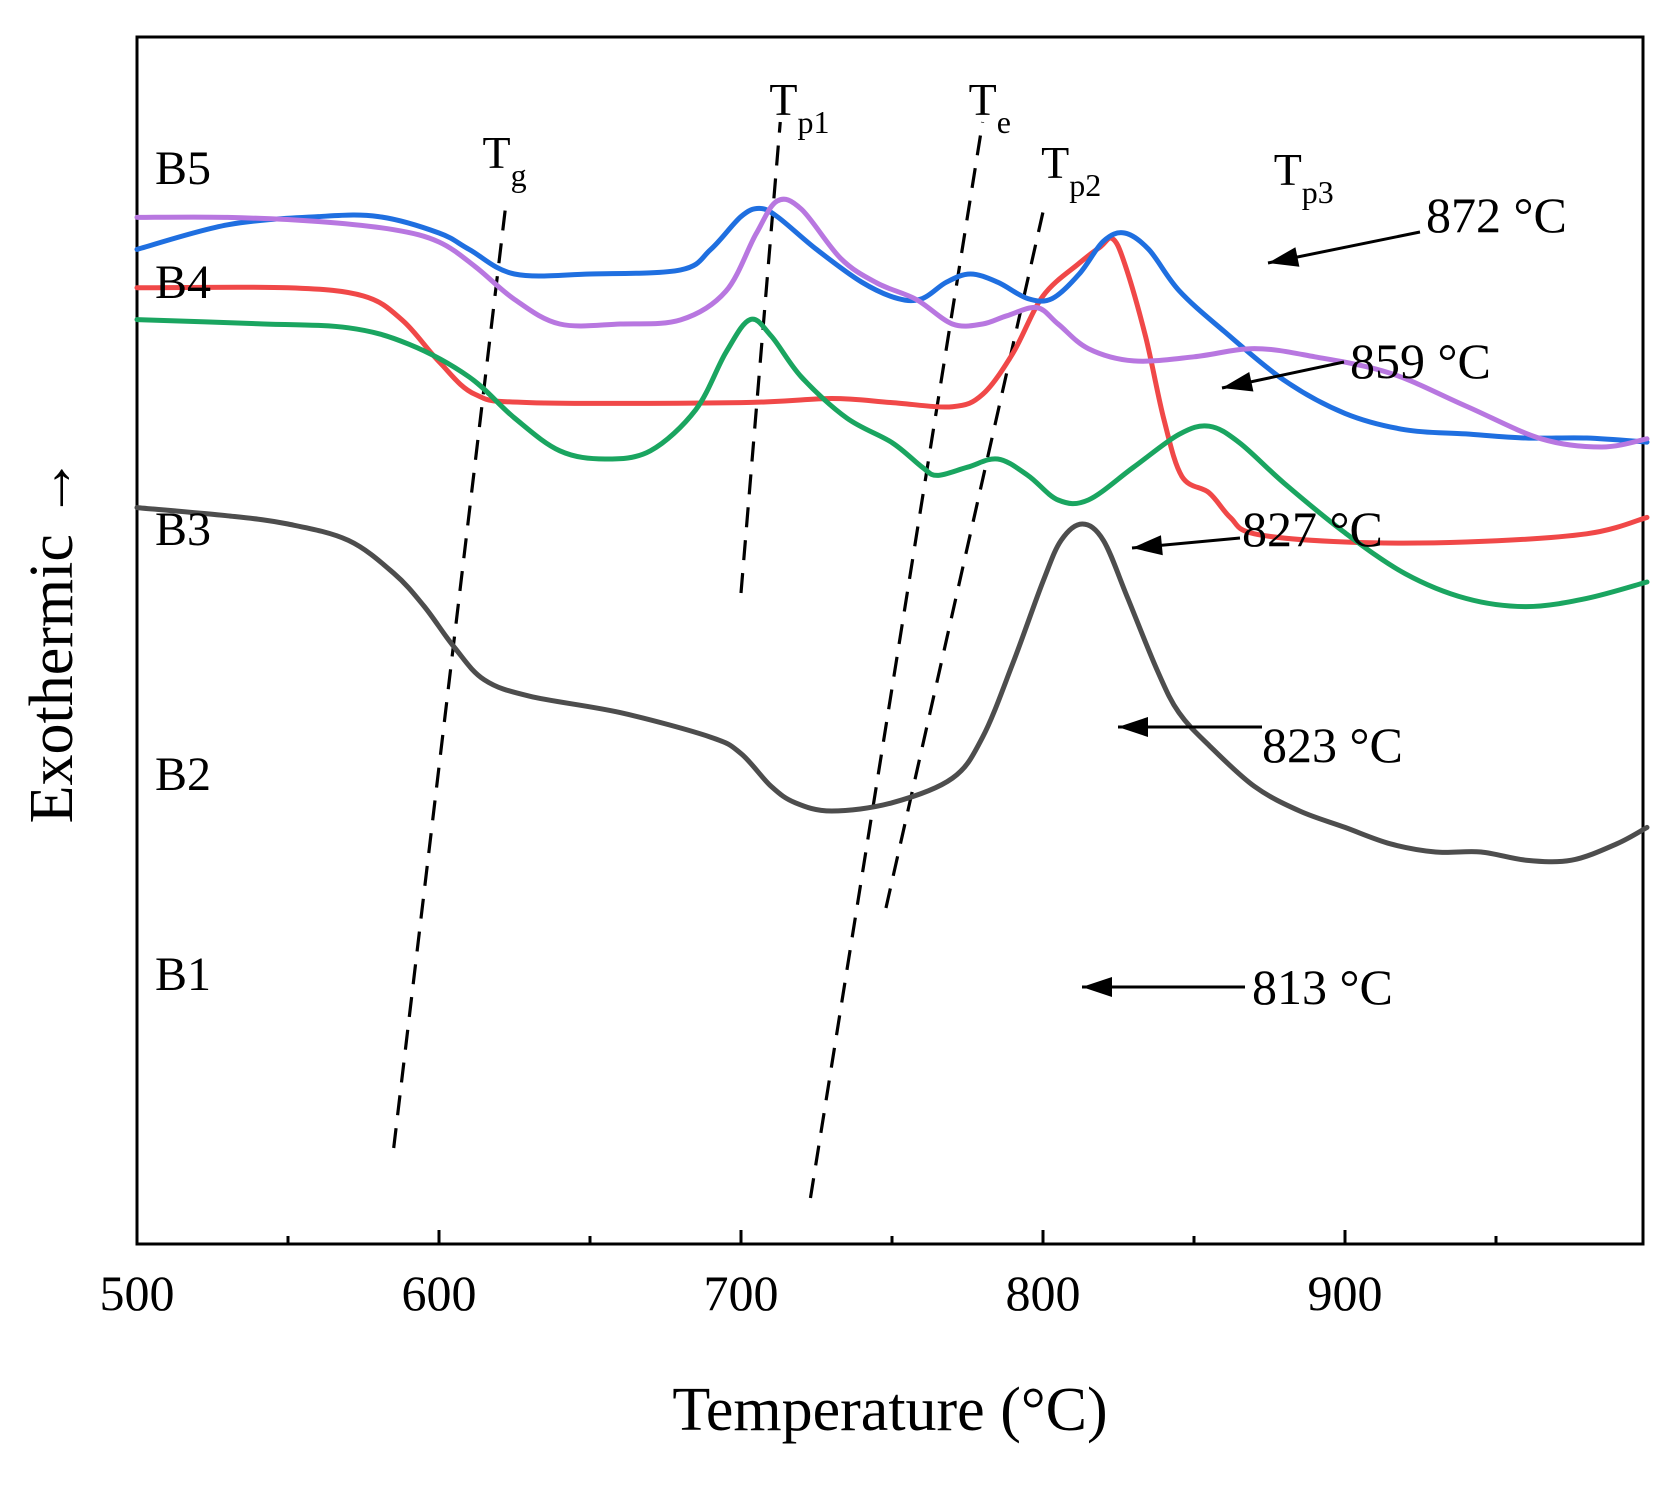 Image resolution: width=1666 pixels, height=1491 pixels. I want to click on guide-line-te, so click(896, 660).